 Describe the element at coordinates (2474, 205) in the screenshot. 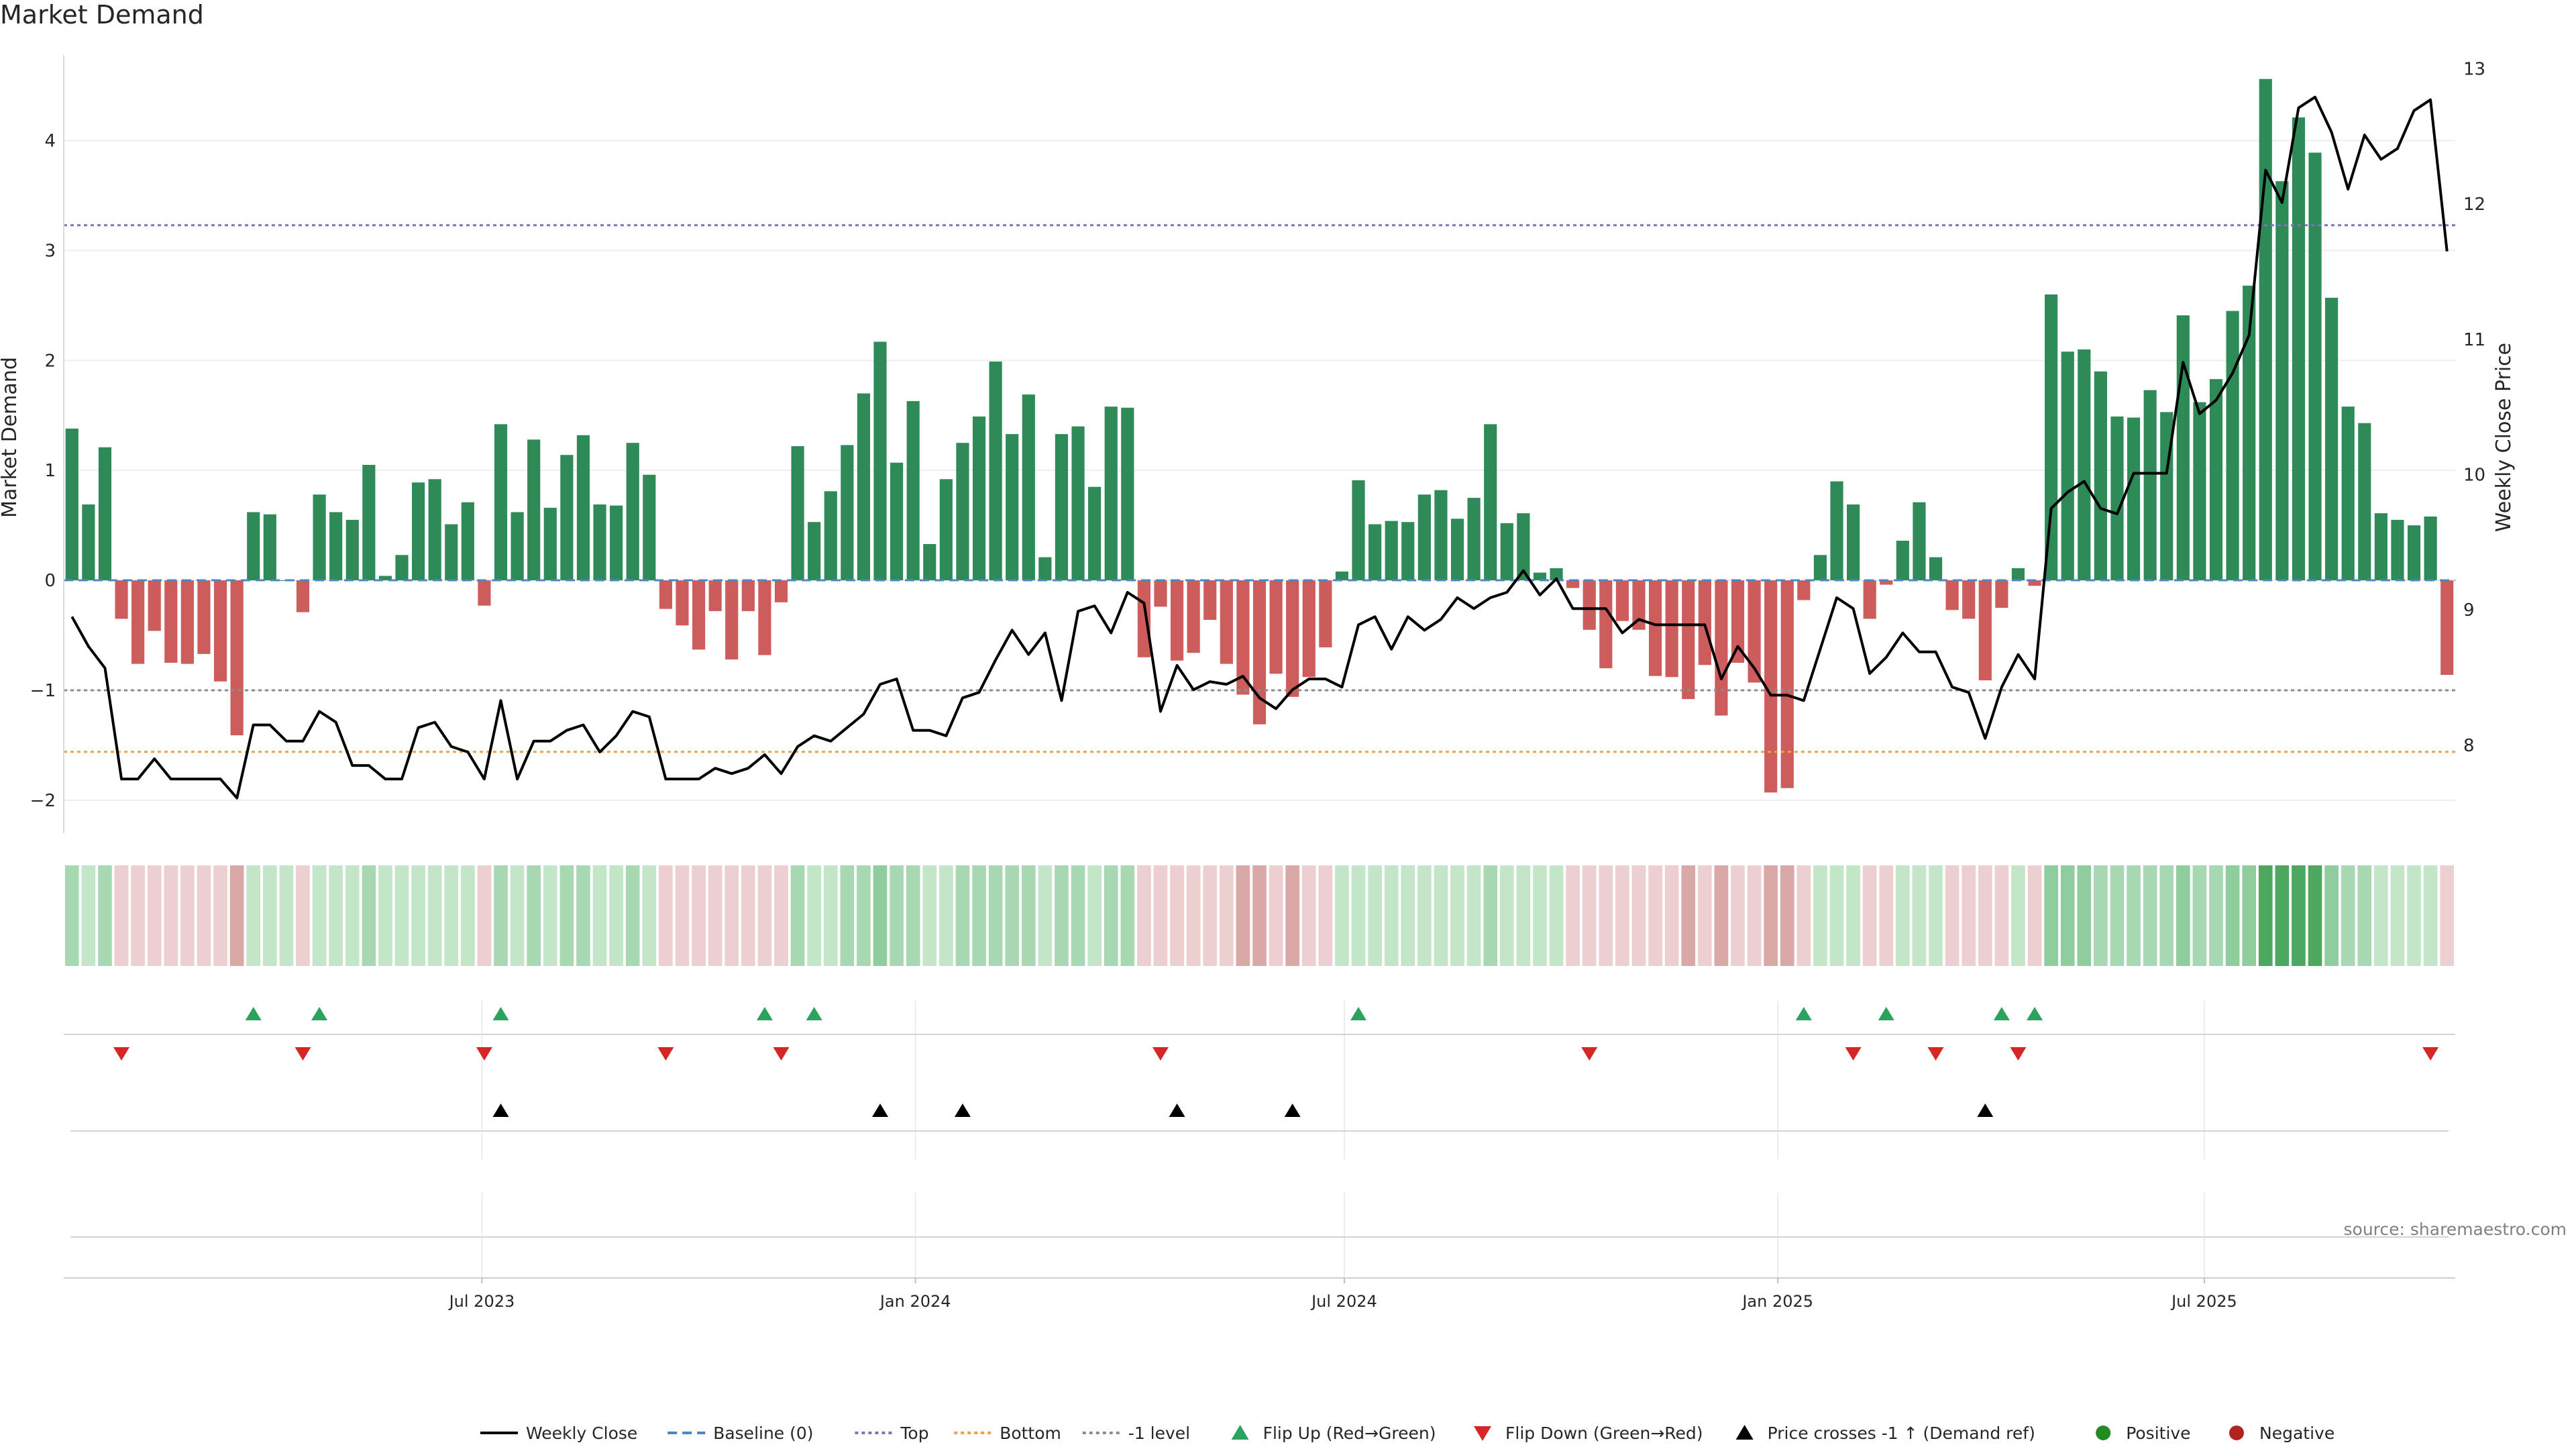

I see `y2-tick-label: 12` at that location.